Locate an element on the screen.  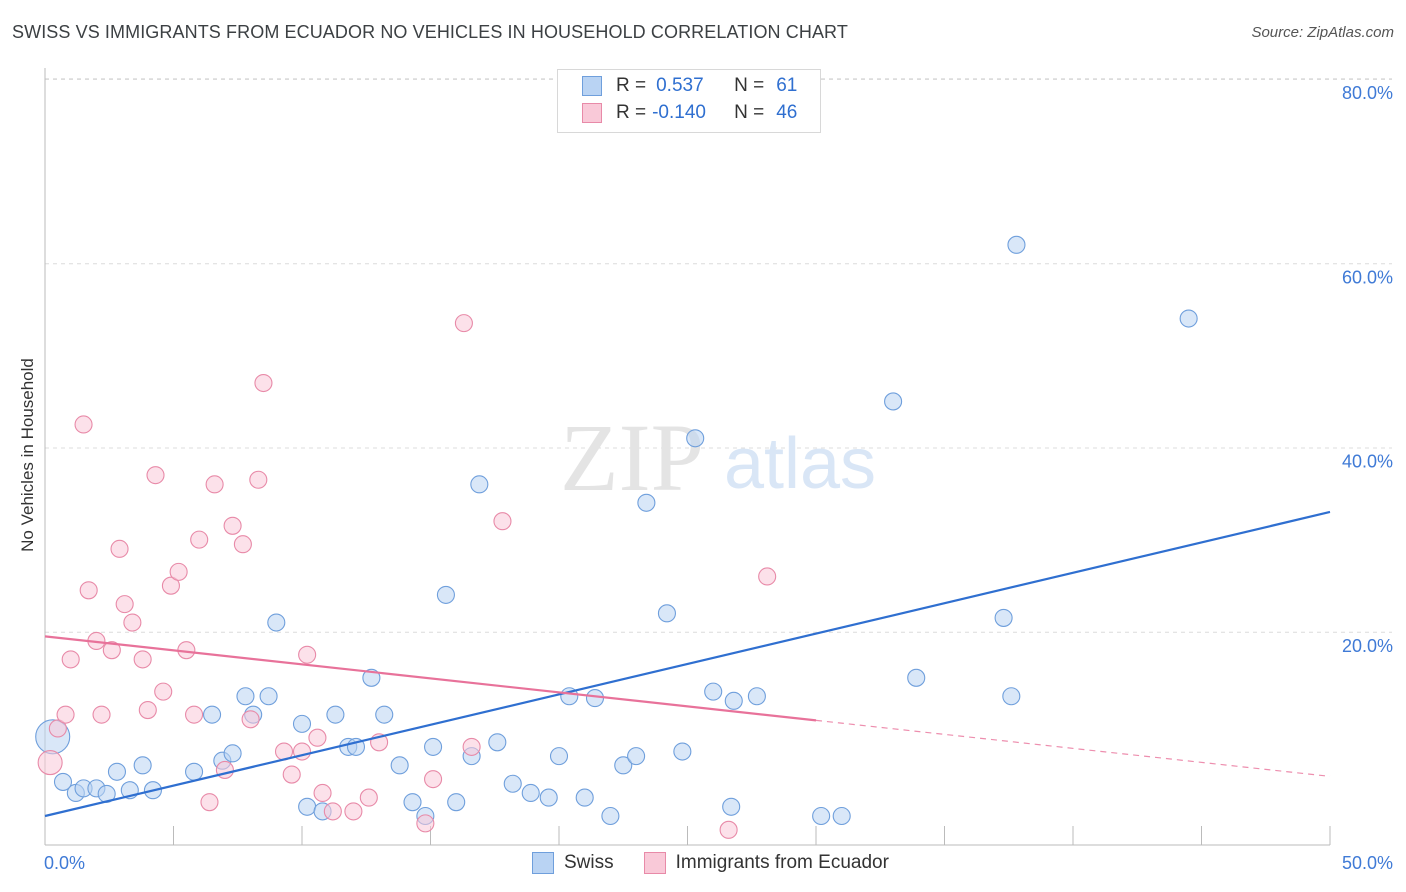
legend-n-value: 61 is located at coordinates (787, 85).